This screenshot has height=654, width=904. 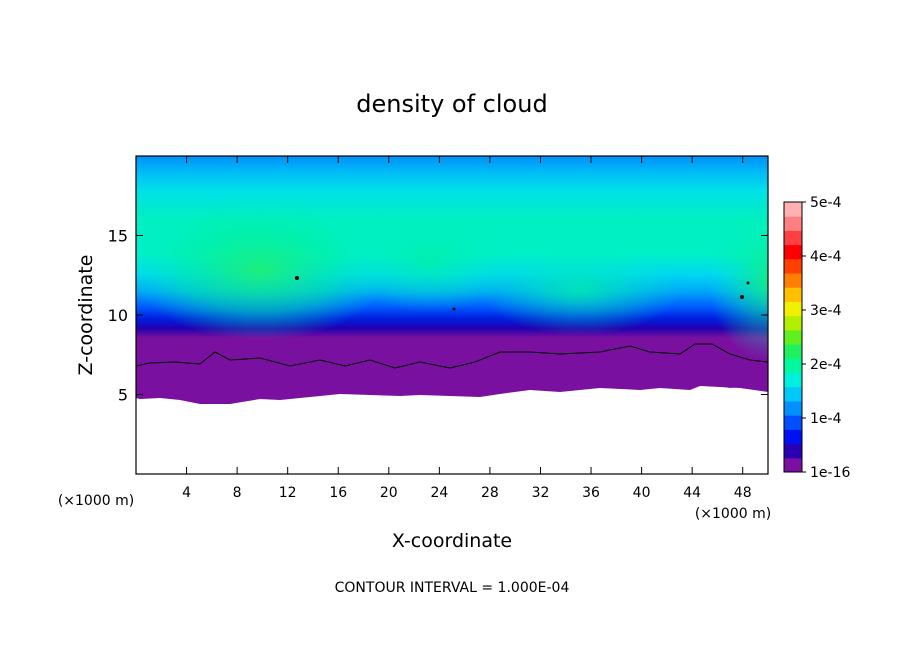 What do you see at coordinates (490, 493) in the screenshot?
I see `x-tick-label: 28` at bounding box center [490, 493].